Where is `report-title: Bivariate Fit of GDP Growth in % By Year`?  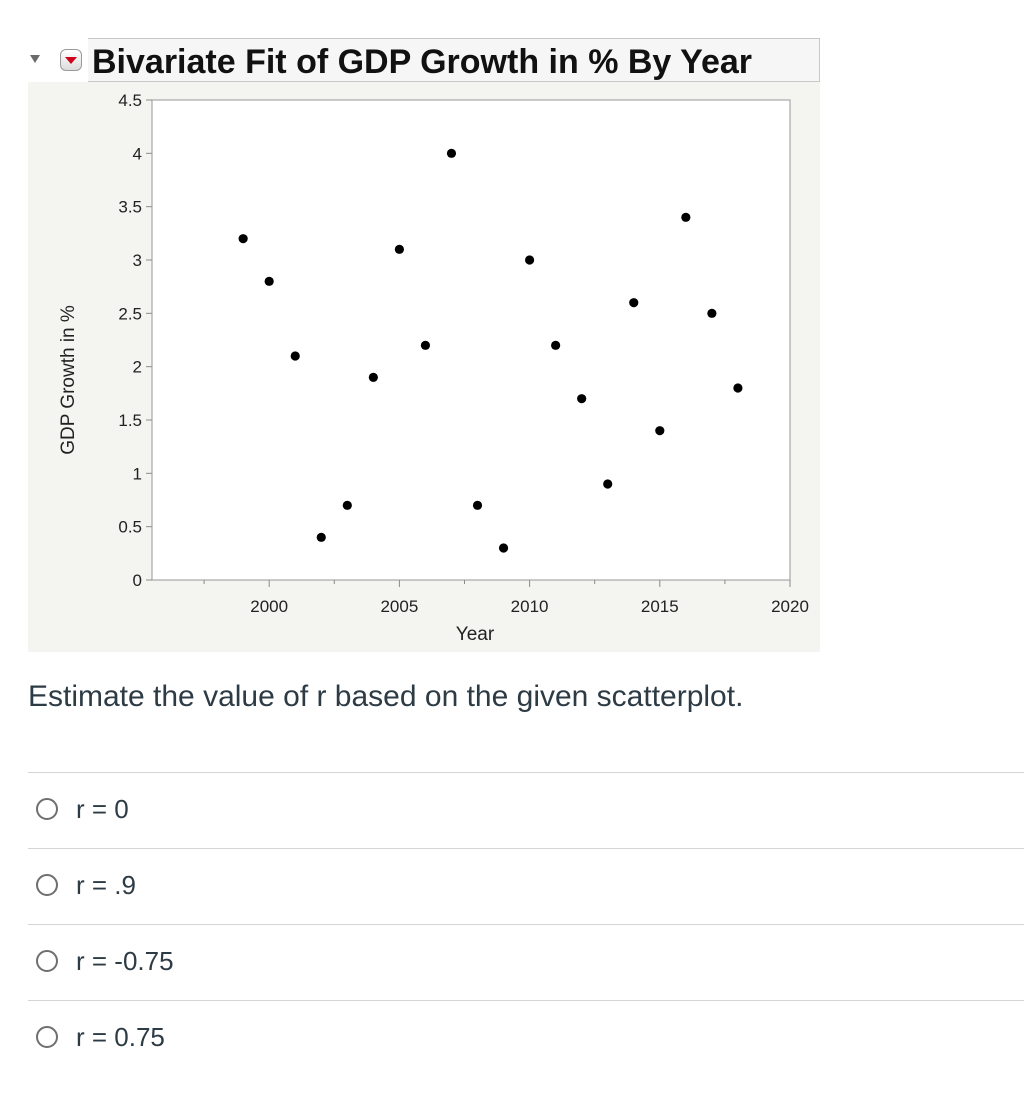
report-title: Bivariate Fit of GDP Growth in % By Year is located at coordinates (422, 62).